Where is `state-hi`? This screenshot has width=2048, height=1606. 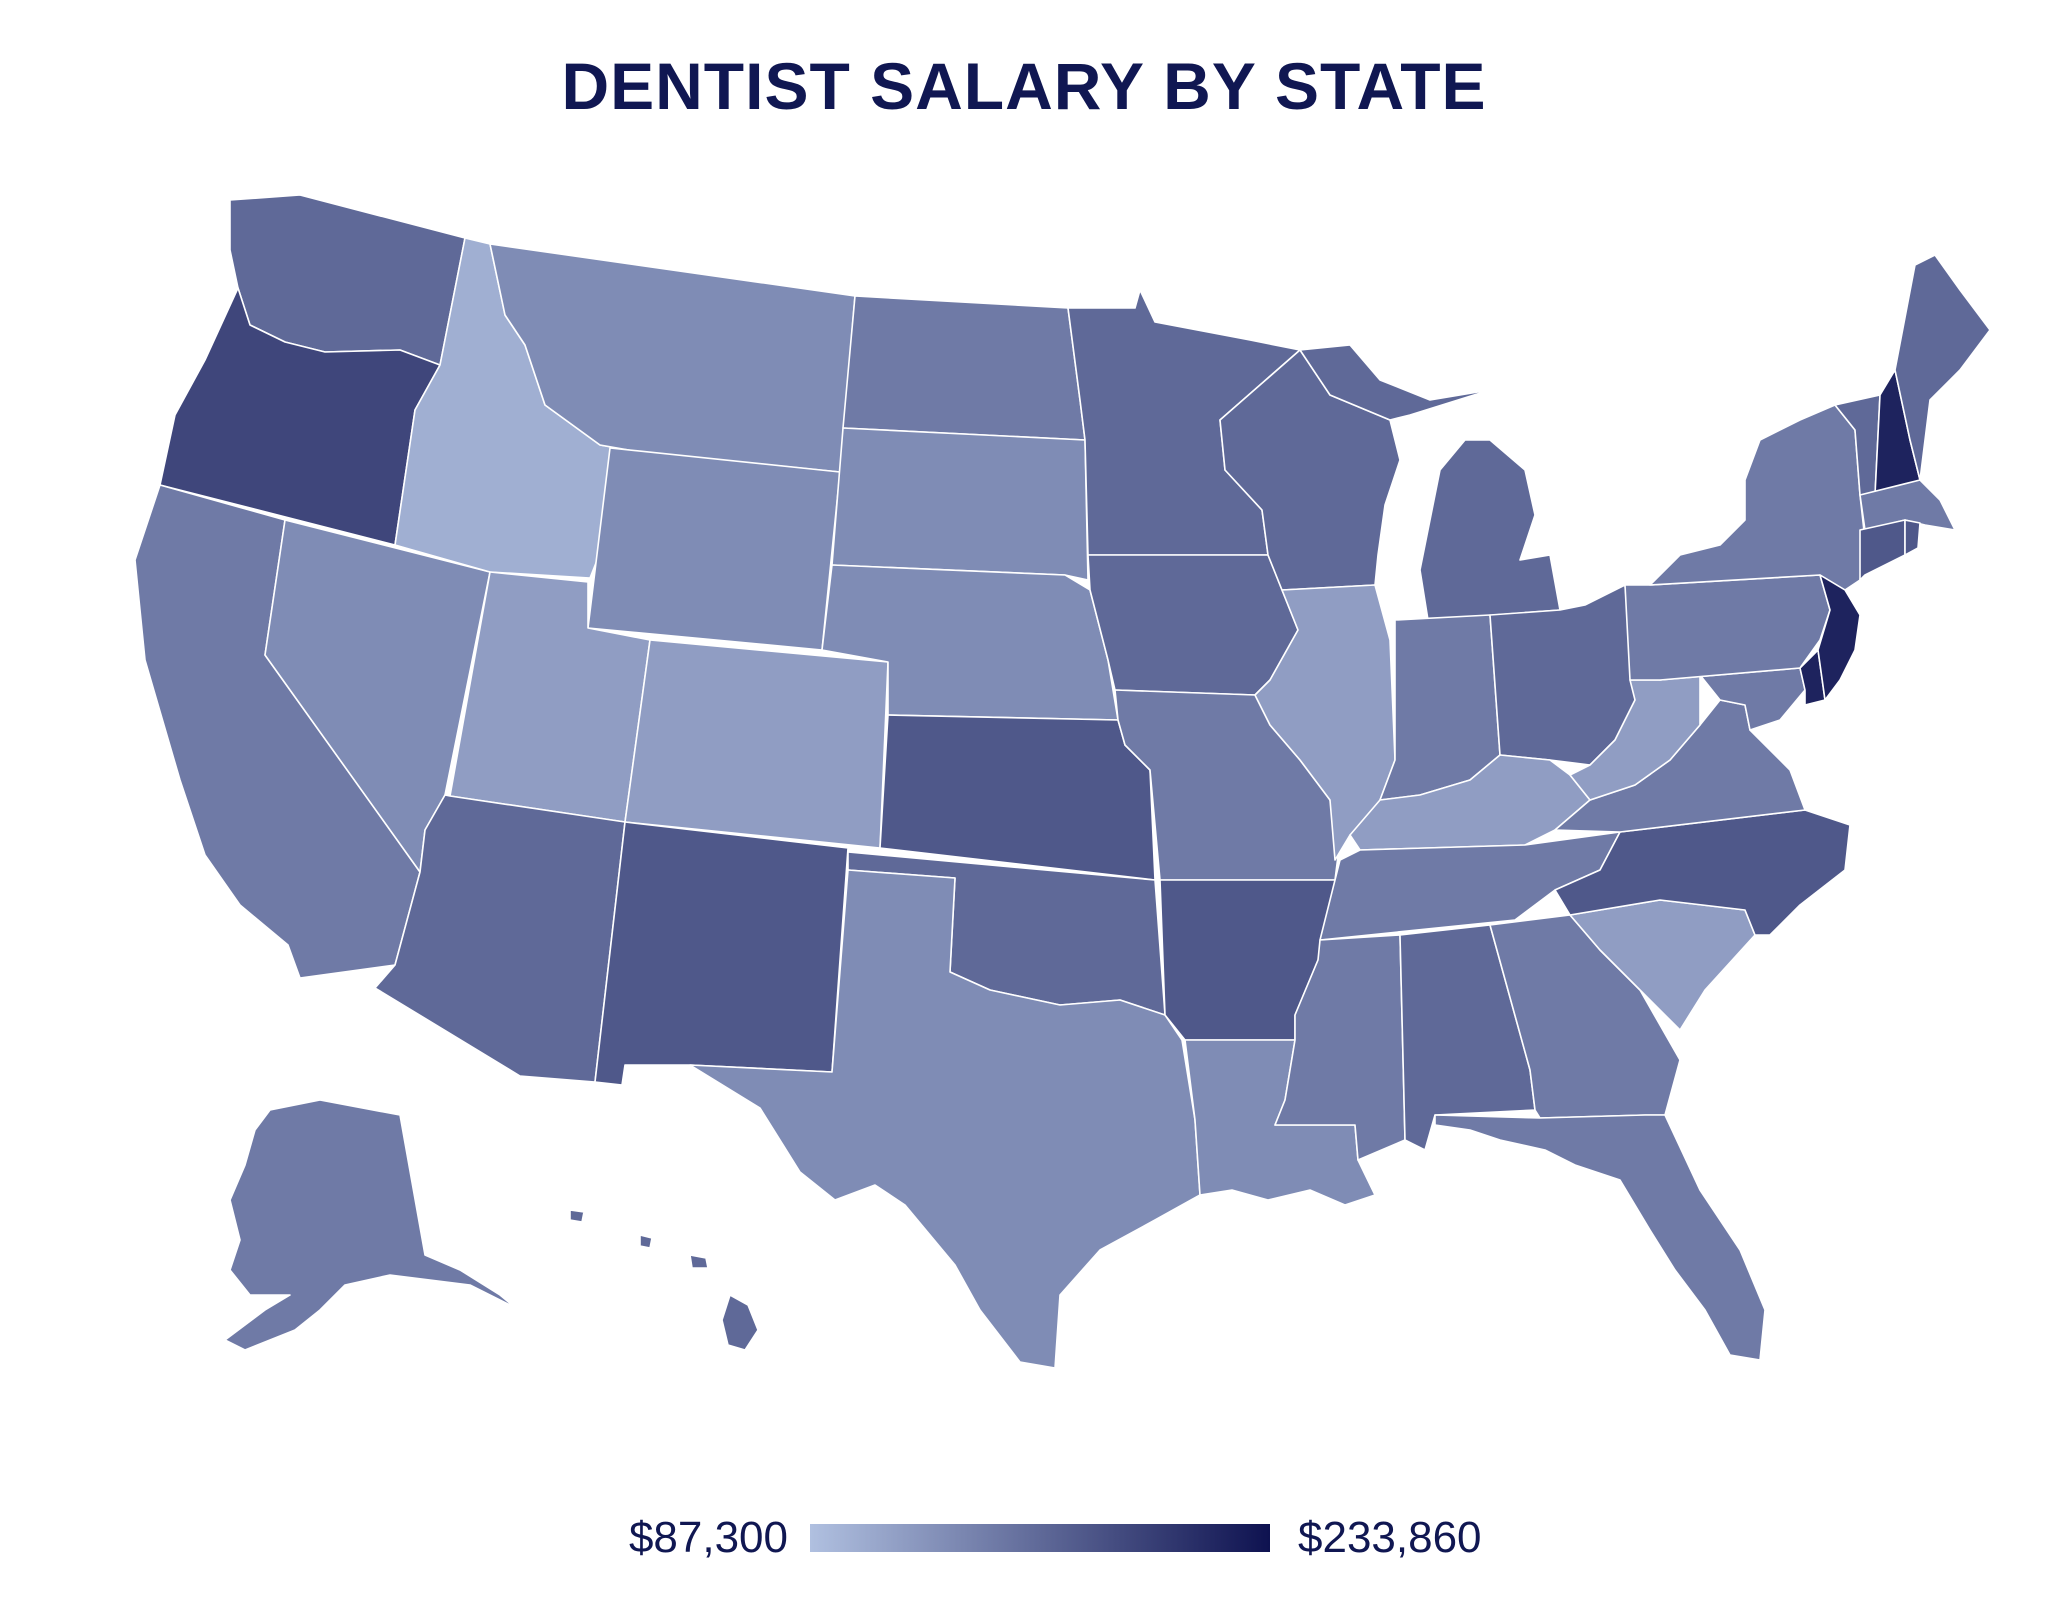 state-hi is located at coordinates (664, 1280).